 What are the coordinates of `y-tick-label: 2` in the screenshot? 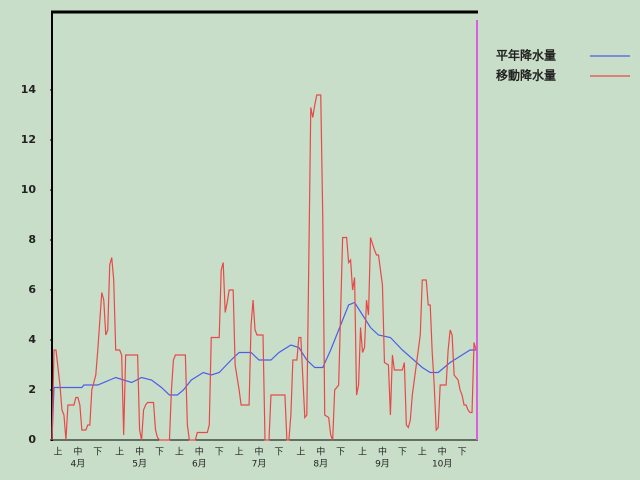 It's located at (32, 389).